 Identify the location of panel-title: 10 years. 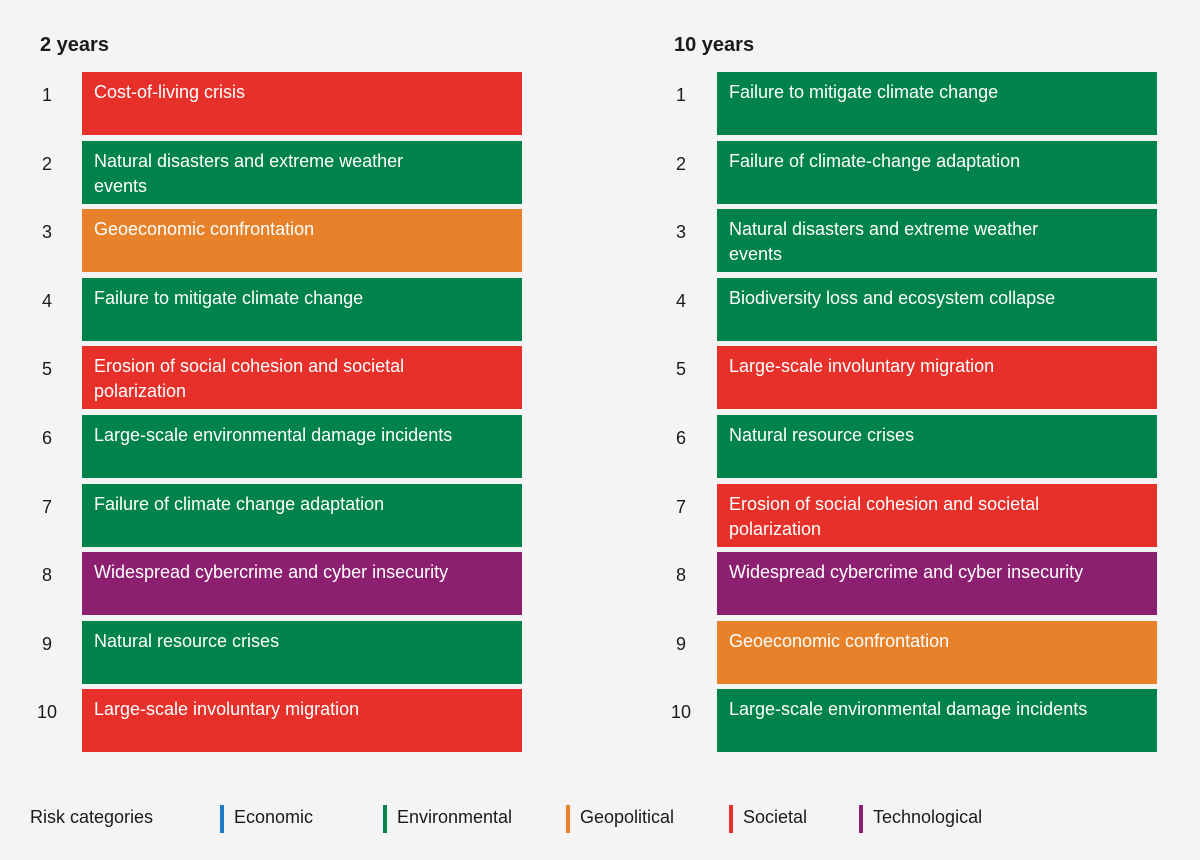
(714, 45).